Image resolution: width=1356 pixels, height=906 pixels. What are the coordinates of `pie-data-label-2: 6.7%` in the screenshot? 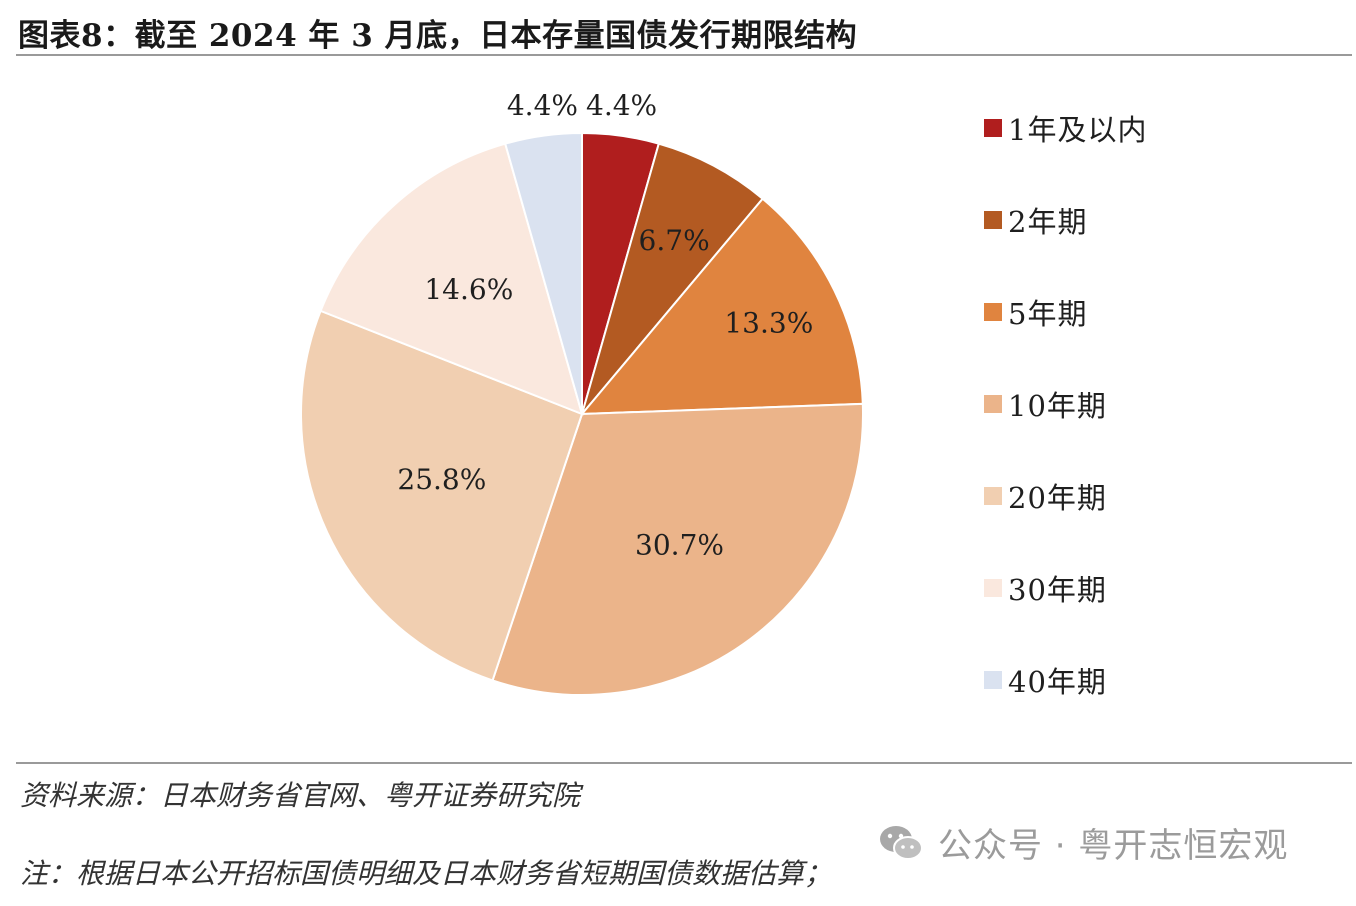 It's located at (674, 240).